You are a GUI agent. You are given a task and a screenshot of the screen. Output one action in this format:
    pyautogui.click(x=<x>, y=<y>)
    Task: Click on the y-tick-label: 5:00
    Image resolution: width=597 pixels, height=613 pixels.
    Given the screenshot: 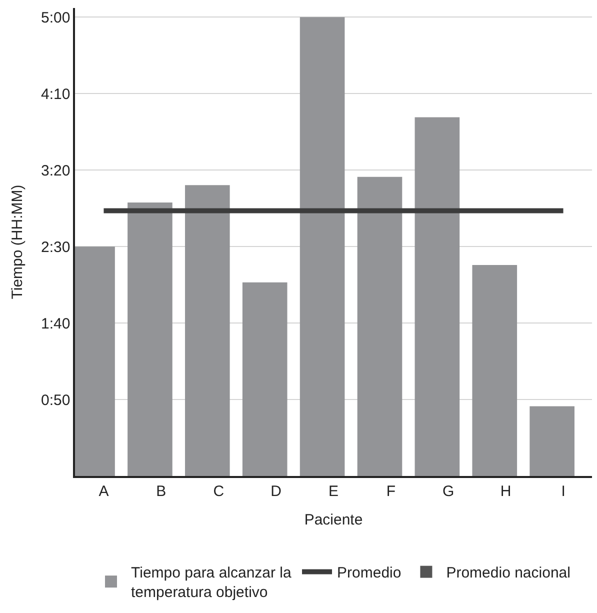 What is the action you would take?
    pyautogui.click(x=55, y=17)
    